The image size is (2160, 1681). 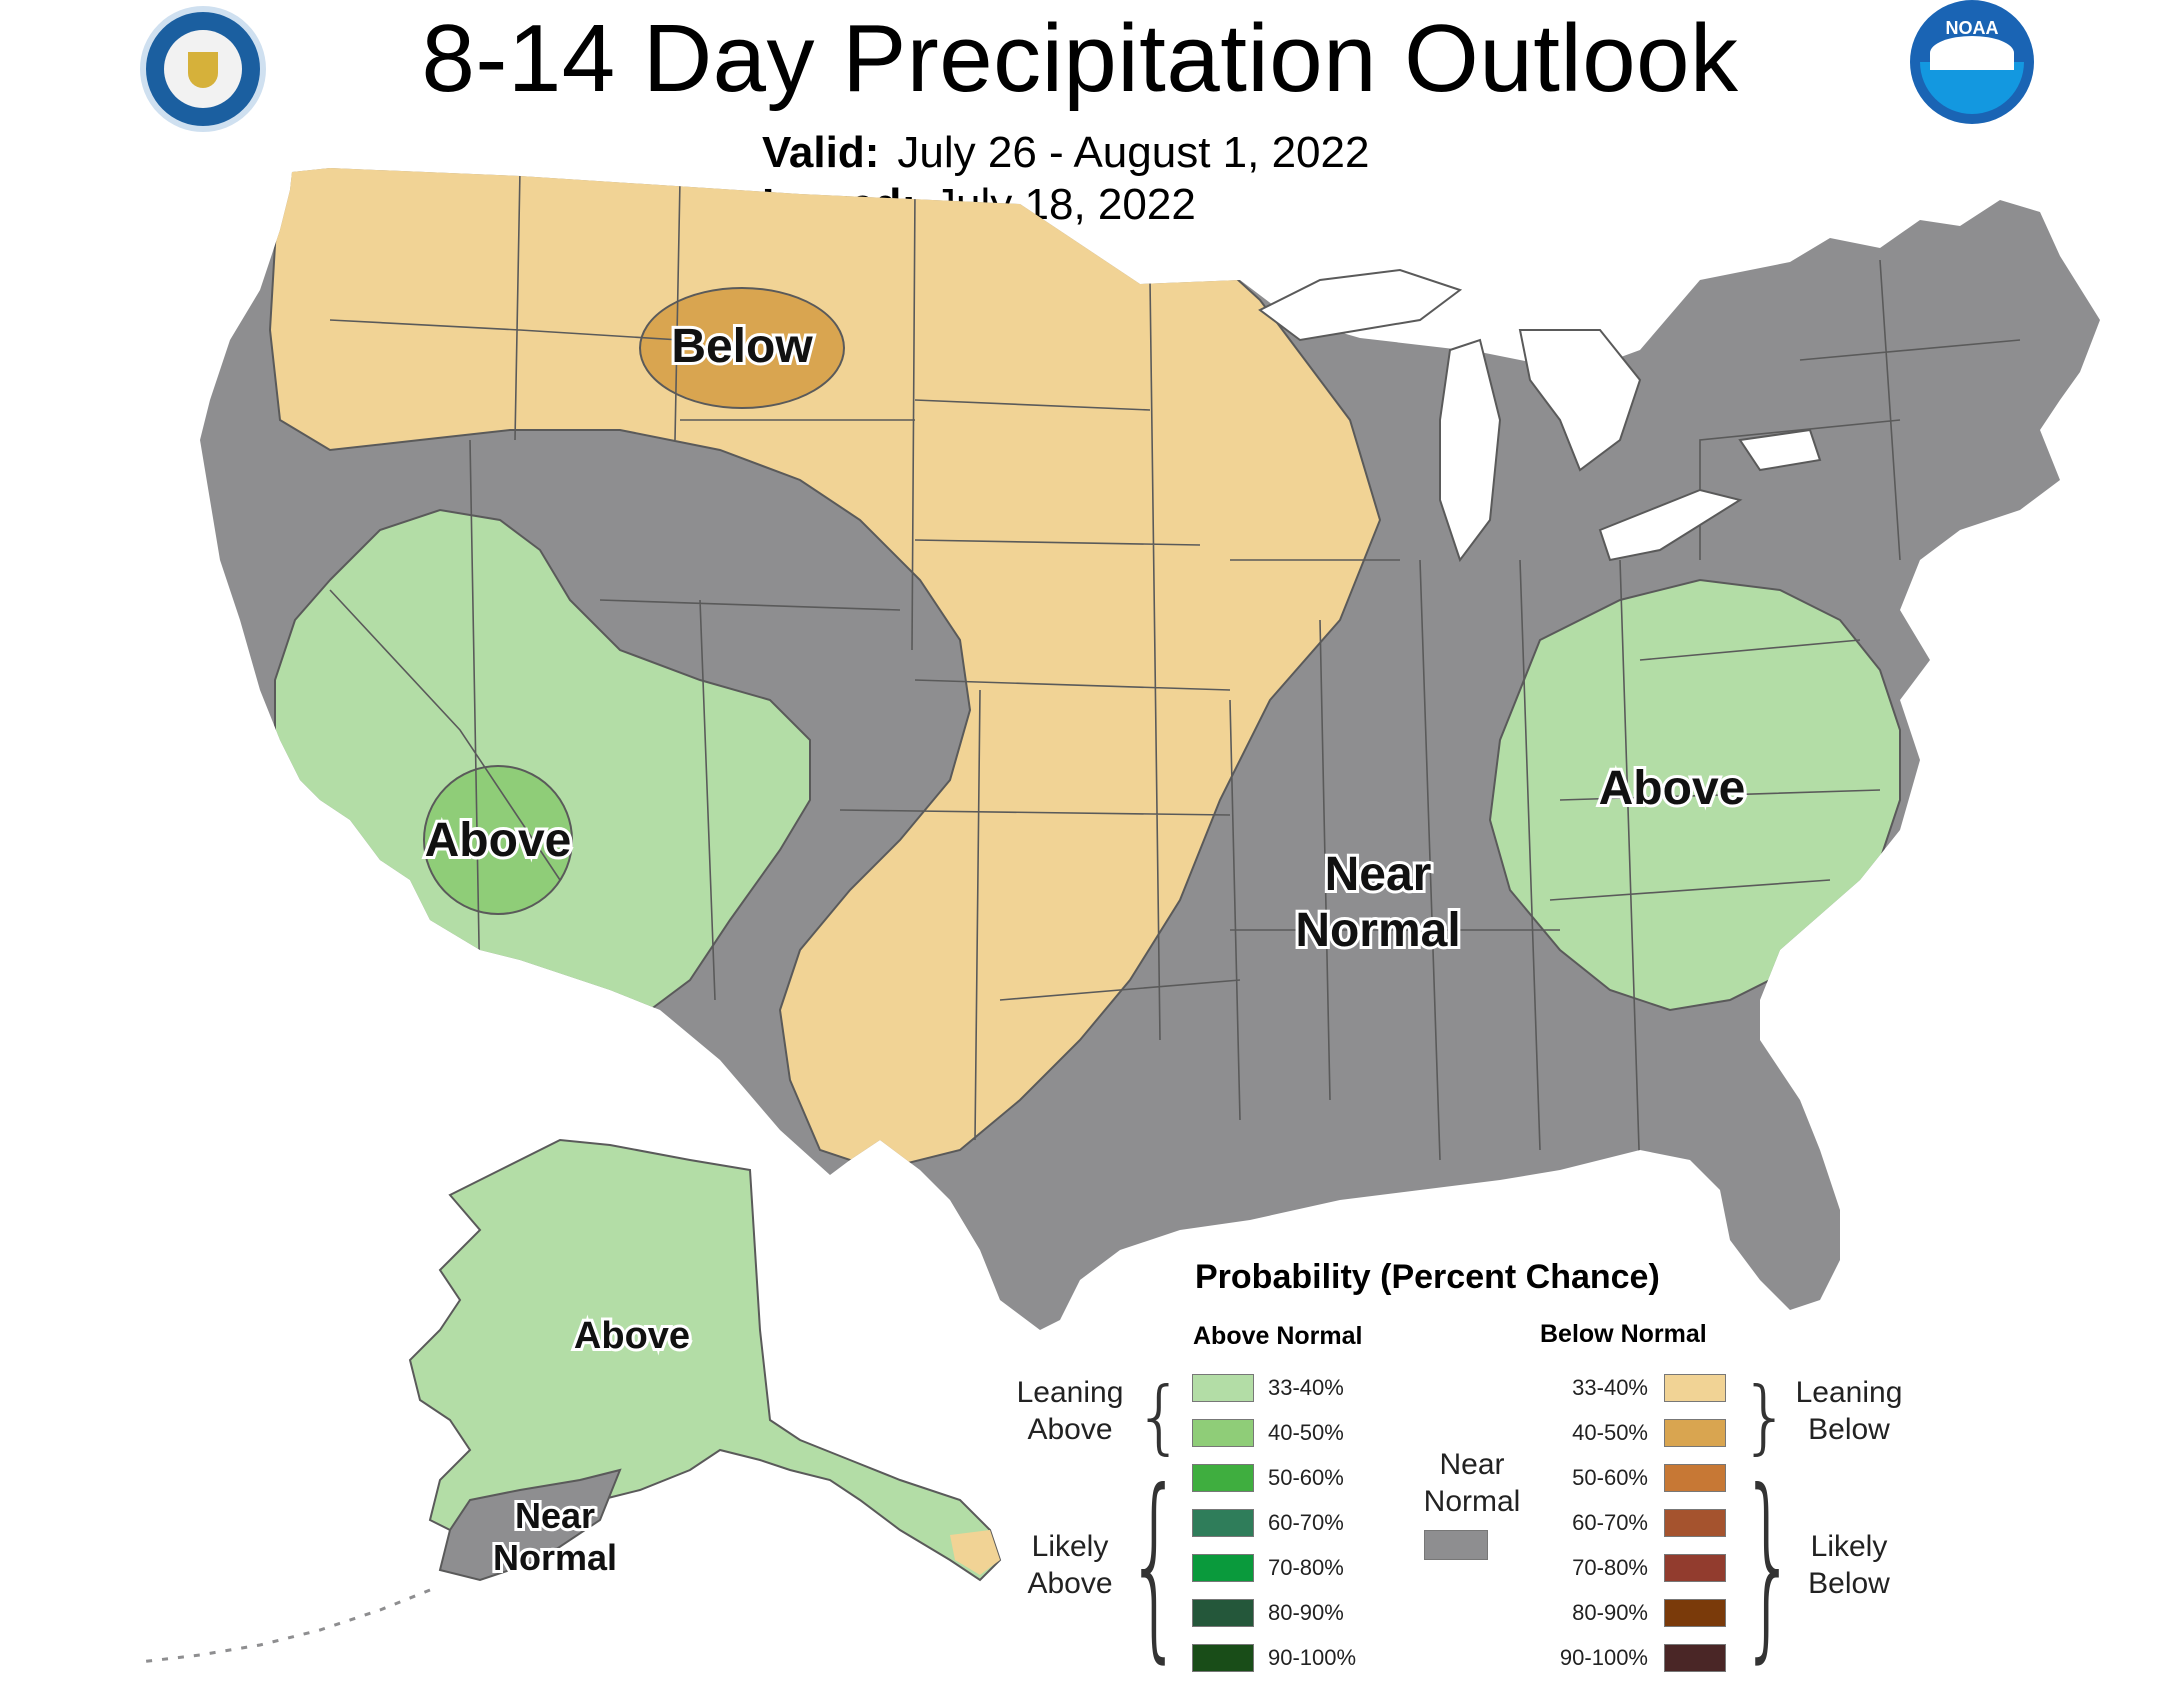 I want to click on leaning-above-brace-icon: {, so click(x=1159, y=1416).